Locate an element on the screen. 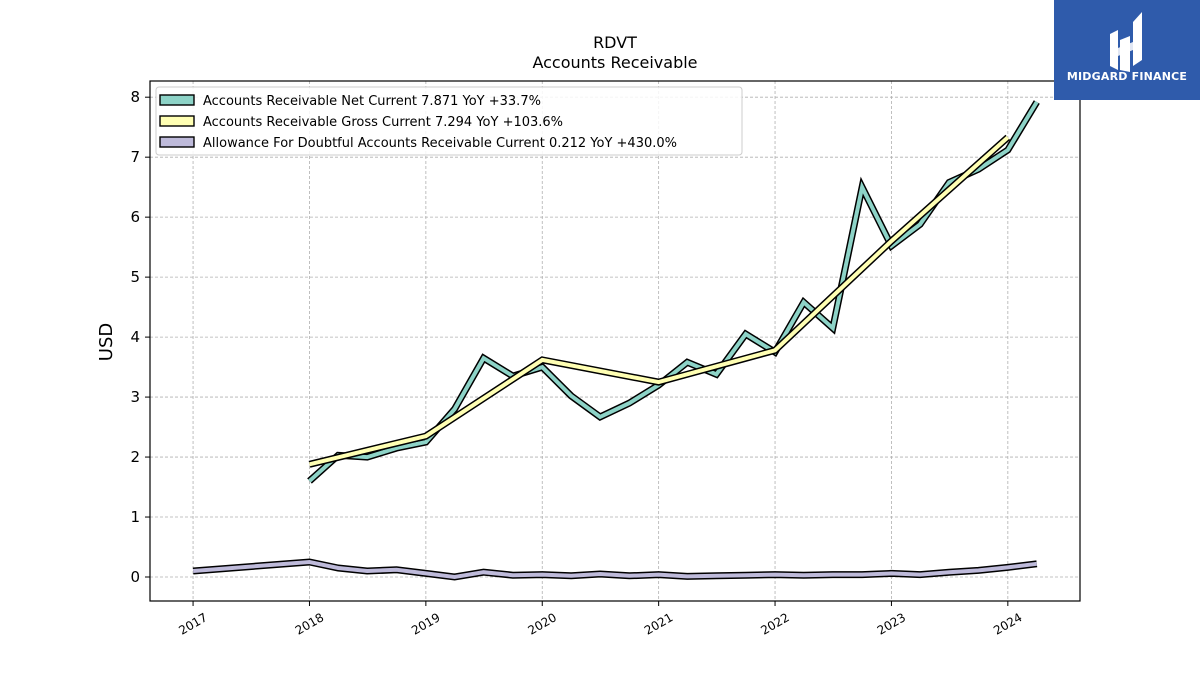  x-tick-label: 2017 is located at coordinates (192, 623).